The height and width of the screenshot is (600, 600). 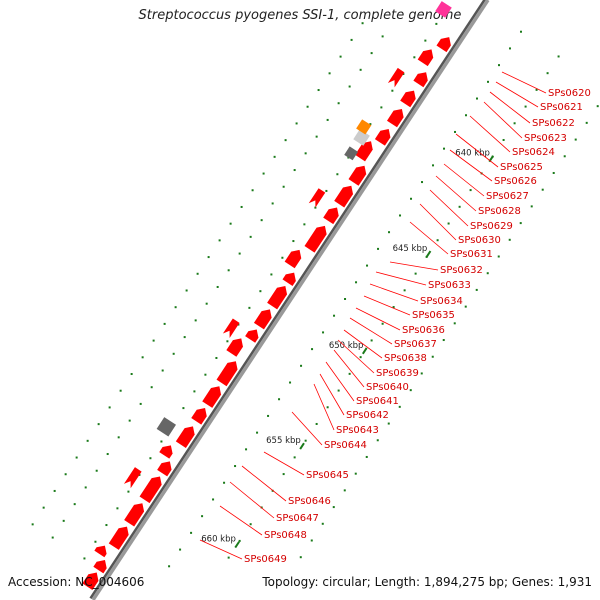 What do you see at coordinates (346, 346) in the screenshot?
I see `scale-tick-label: 650 kbp` at bounding box center [346, 346].